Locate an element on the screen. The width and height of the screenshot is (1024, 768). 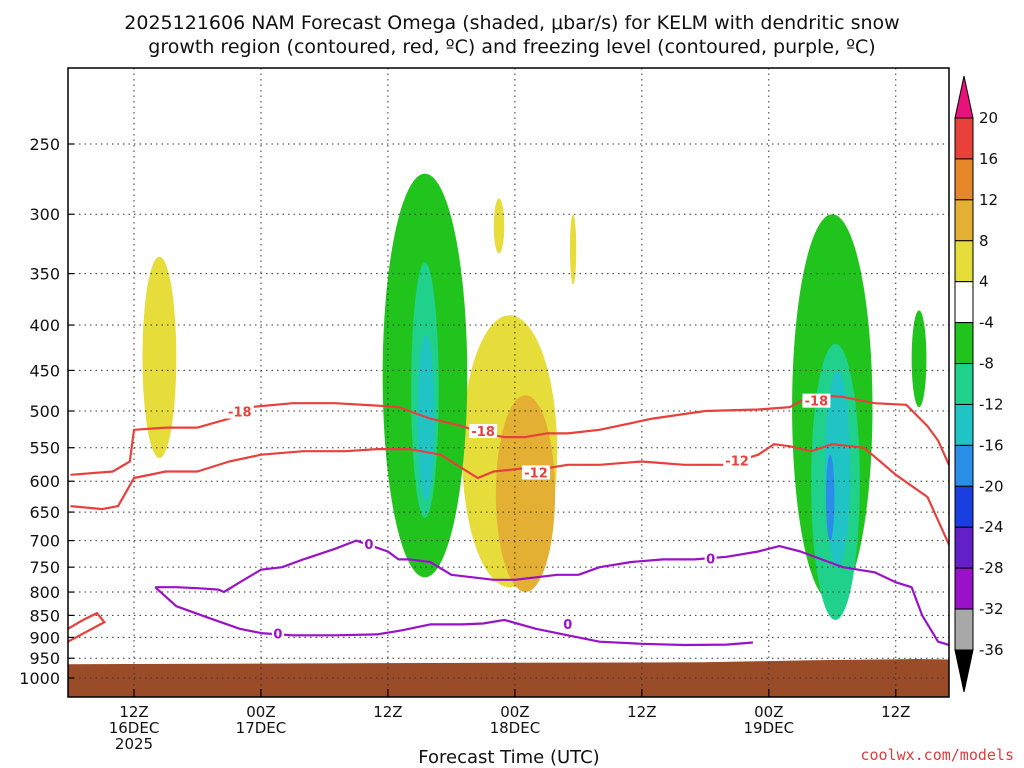
colorbar-label-4: 4 is located at coordinates (984, 282).